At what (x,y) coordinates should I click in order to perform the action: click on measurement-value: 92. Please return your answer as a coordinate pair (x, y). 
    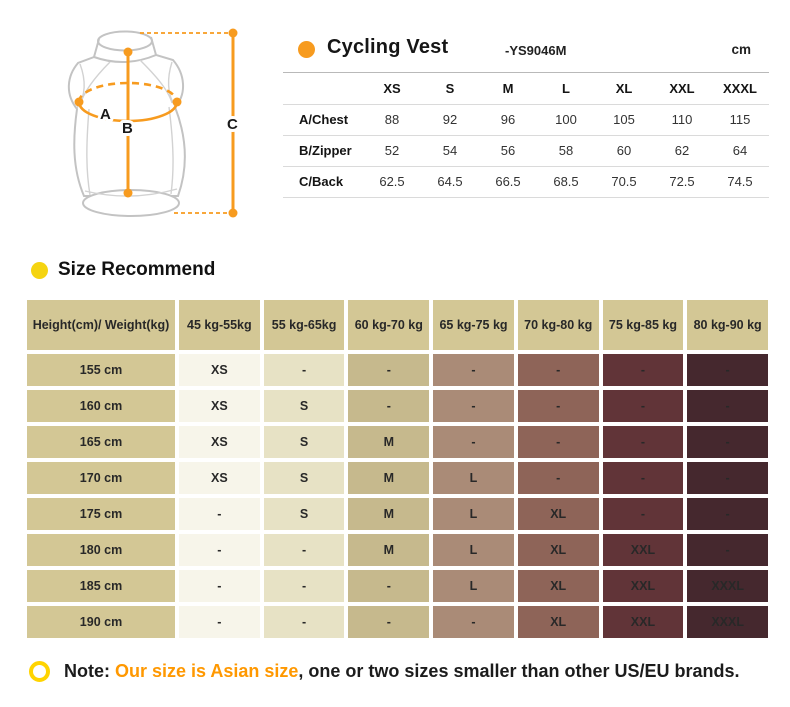
    Looking at the image, I should click on (450, 120).